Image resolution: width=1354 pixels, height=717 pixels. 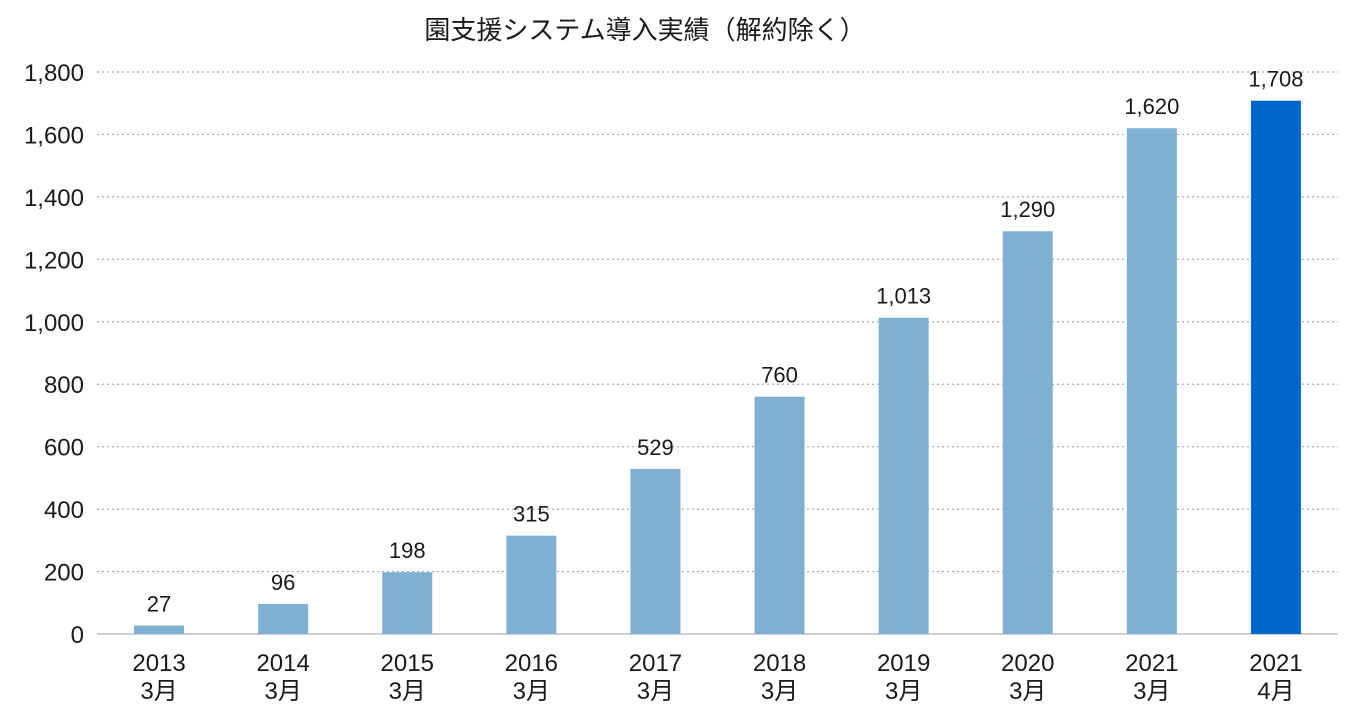 I want to click on x-tick-label-year: 2017, so click(x=655, y=663).